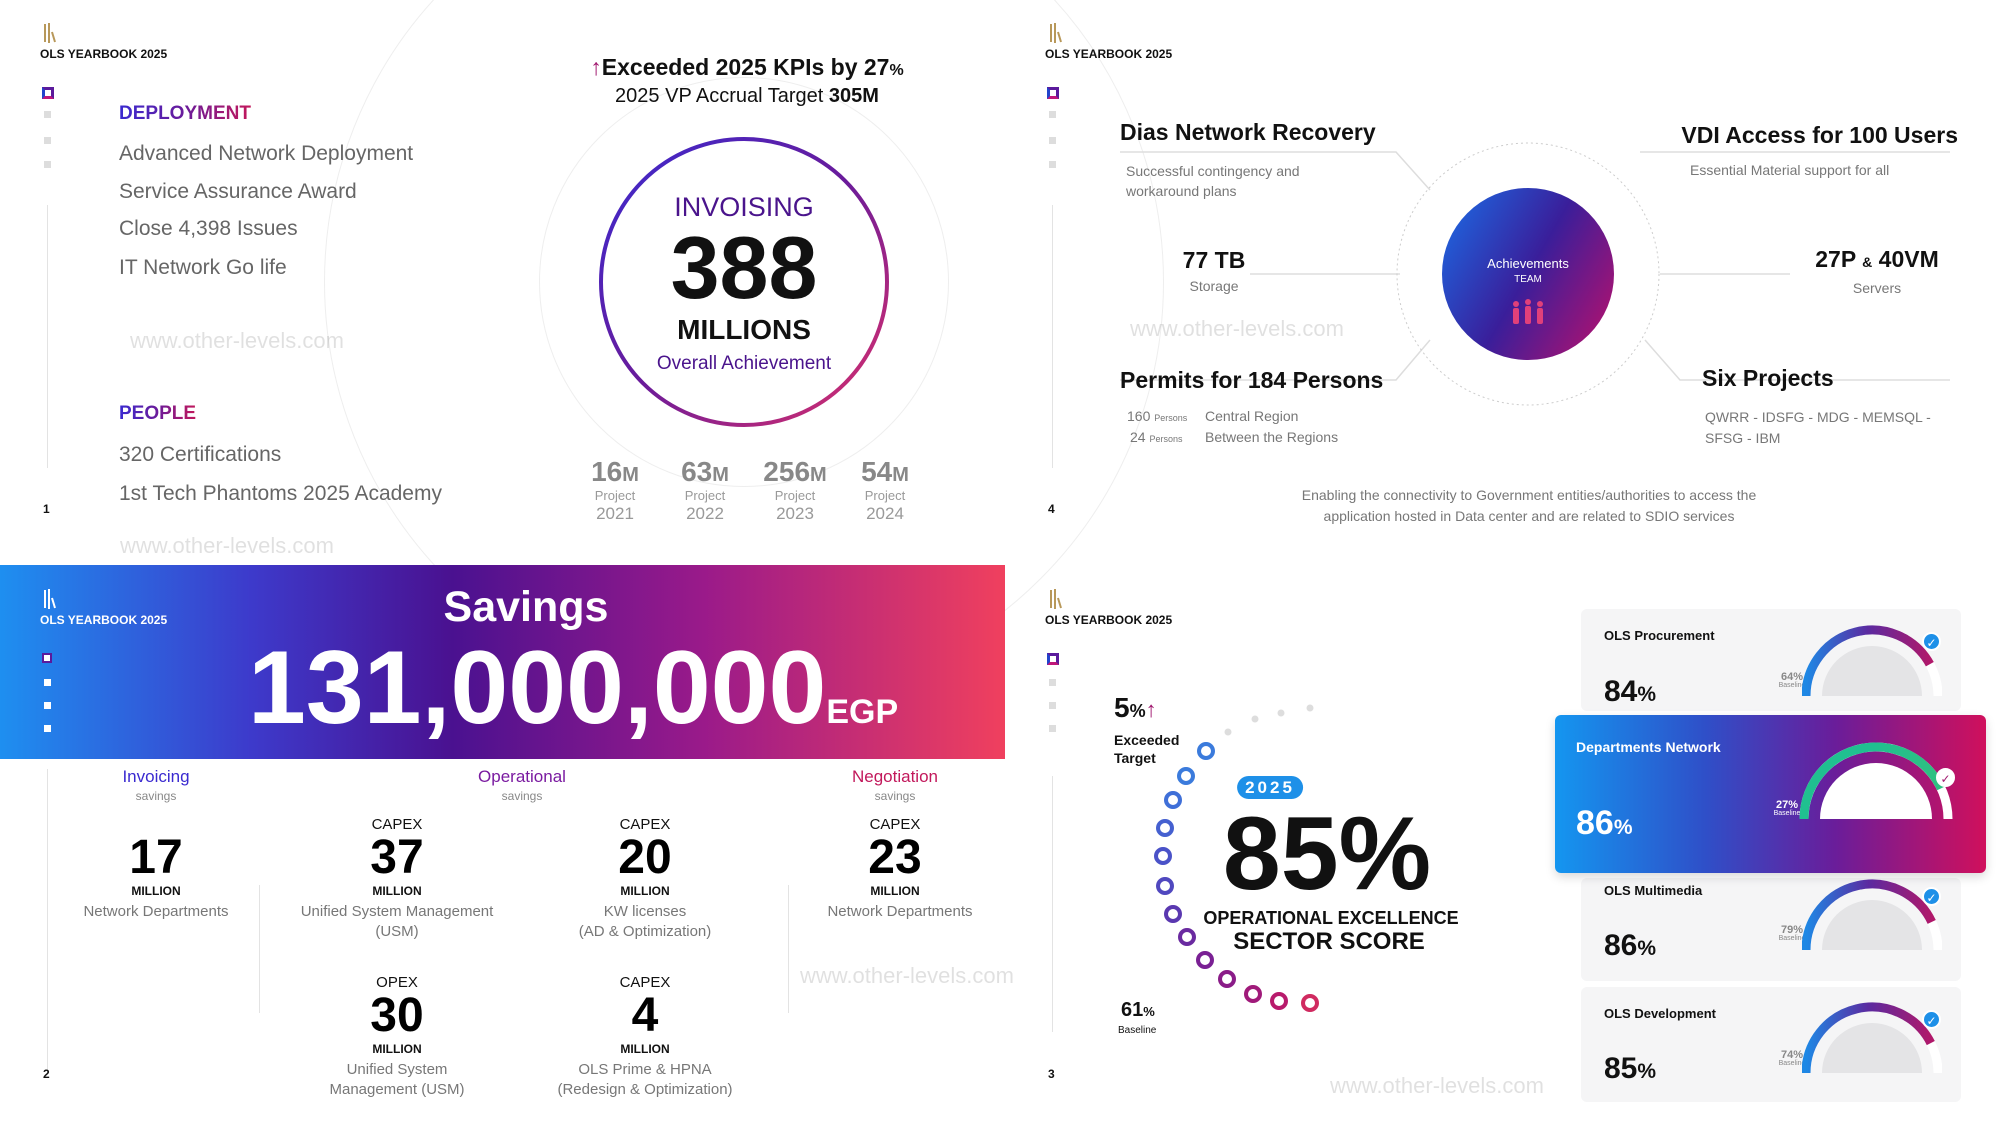 This screenshot has width=2000, height=1125. What do you see at coordinates (1051, 1074) in the screenshot?
I see `page-number: 3` at bounding box center [1051, 1074].